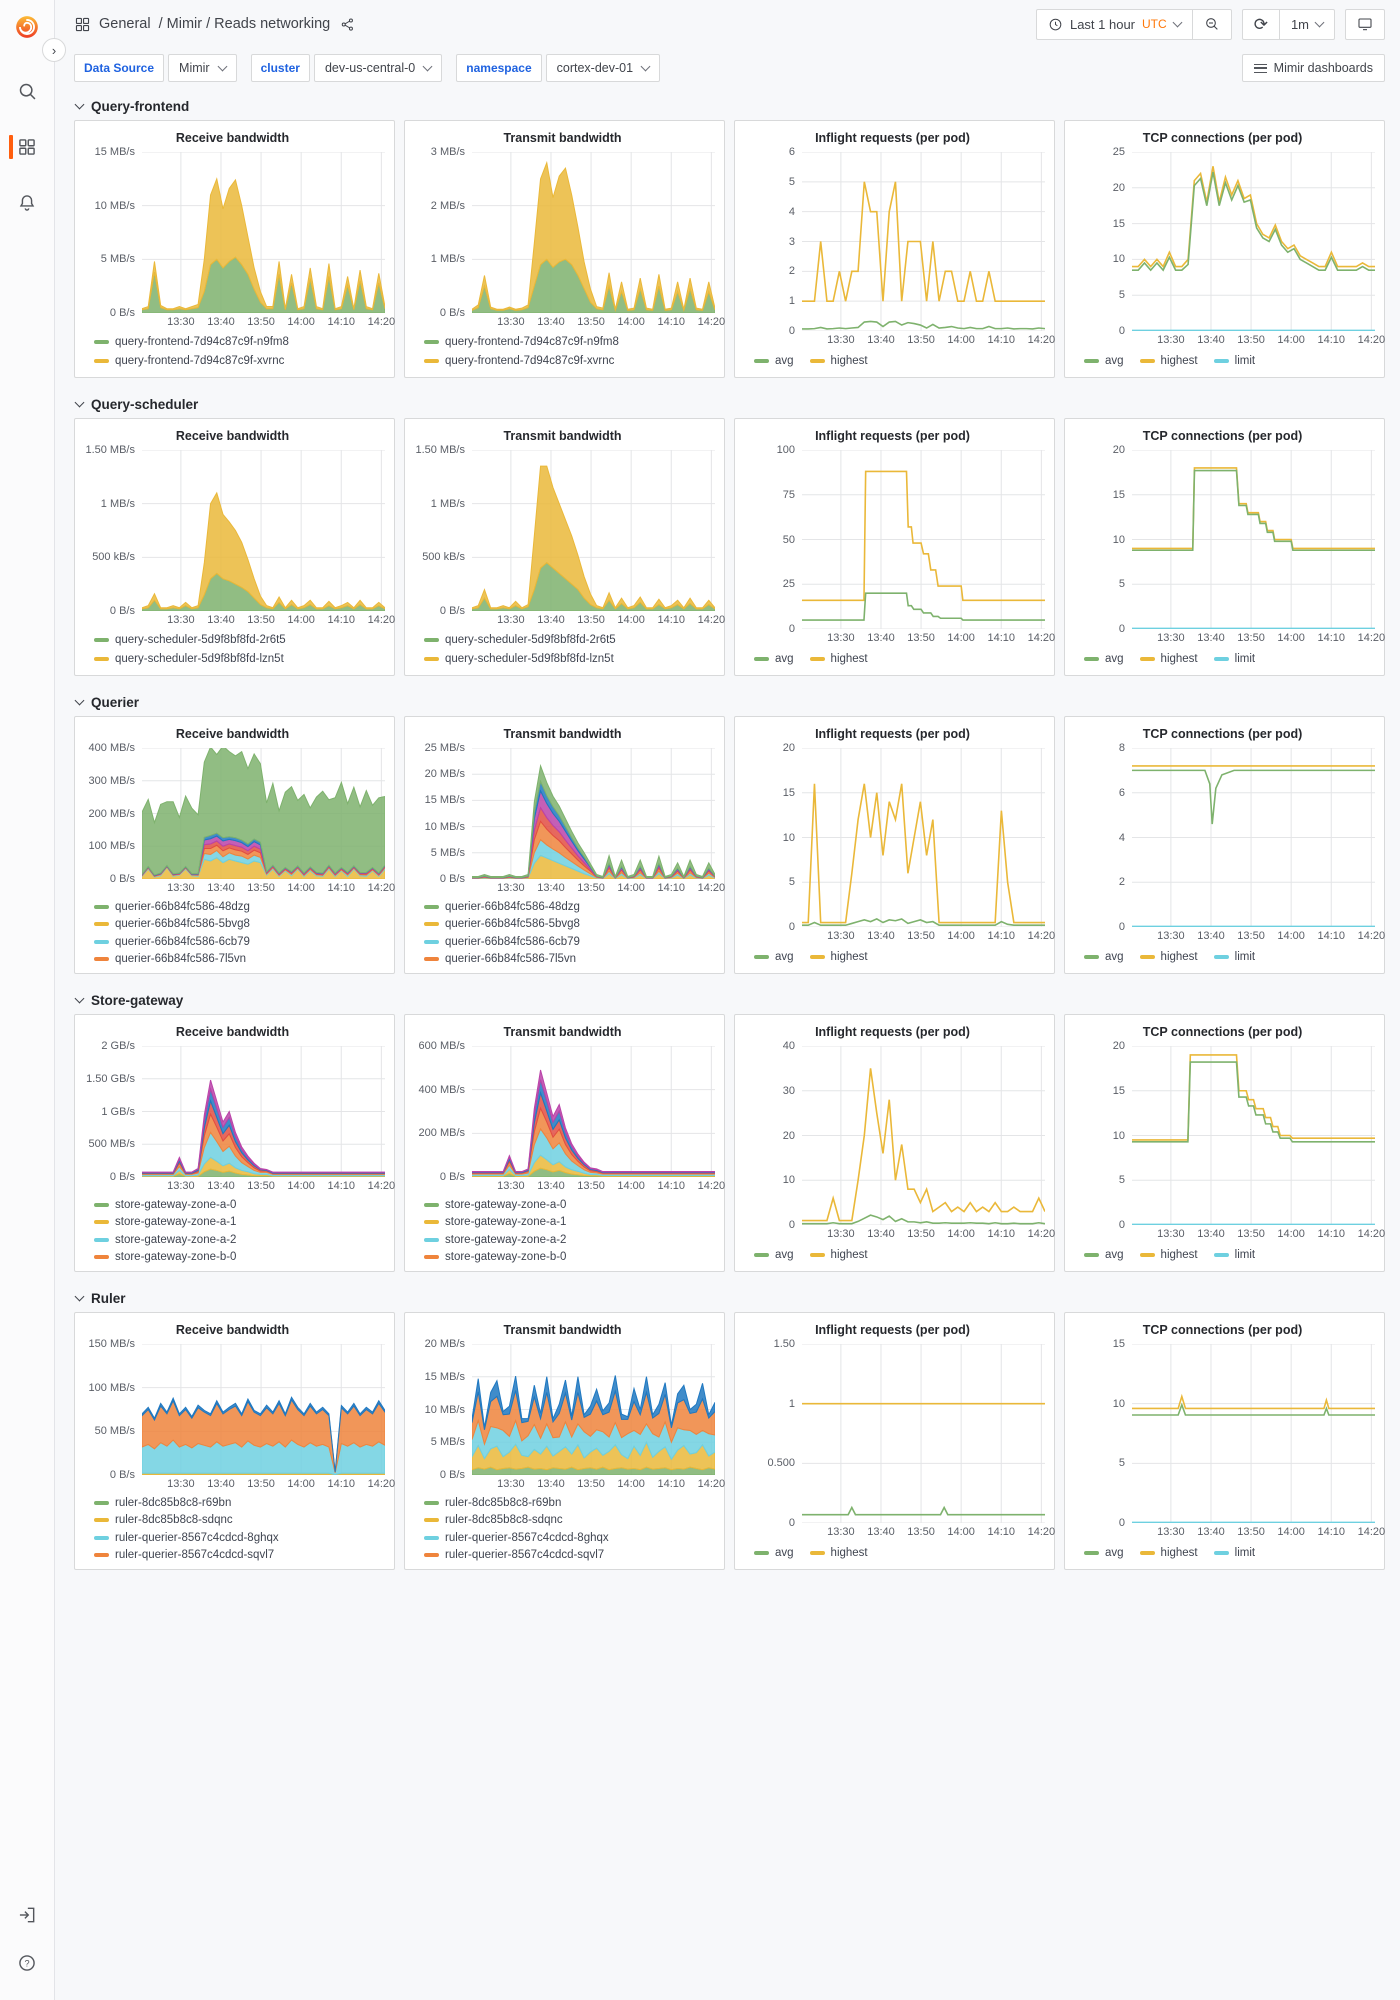 This screenshot has height=2000, width=1400. What do you see at coordinates (27, 147) in the screenshot?
I see `dashboards-icon` at bounding box center [27, 147].